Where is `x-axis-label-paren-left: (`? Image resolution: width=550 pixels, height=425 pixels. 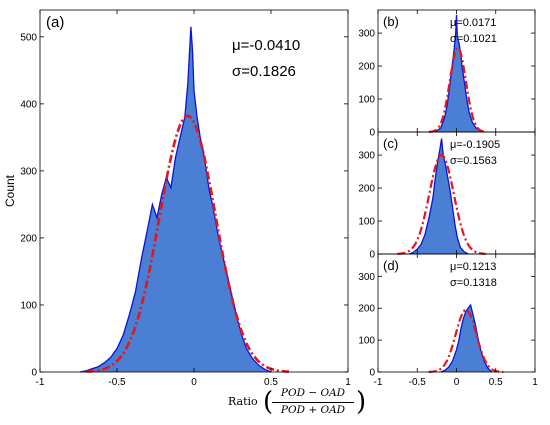 x-axis-label-paren-left: ( is located at coordinates (268, 402).